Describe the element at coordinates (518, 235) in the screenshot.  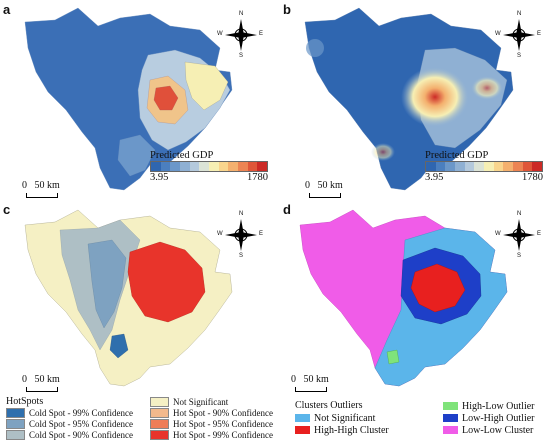
I see `compass-d: N W E S` at that location.